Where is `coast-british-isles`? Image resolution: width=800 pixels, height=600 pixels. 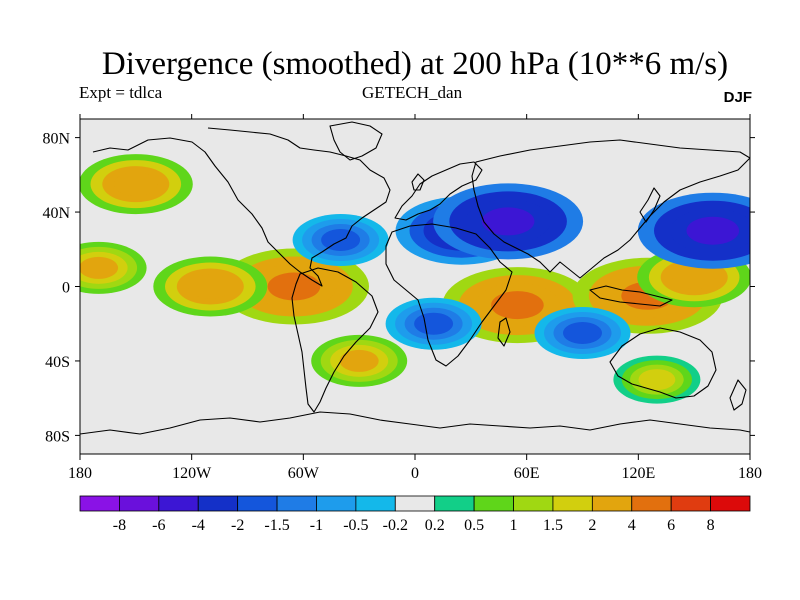
coast-british-isles is located at coordinates (418, 182).